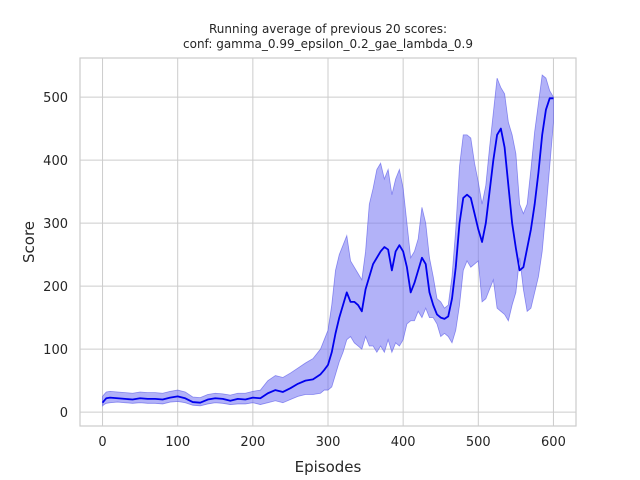  I want to click on x-tick-label: 500, so click(478, 442).